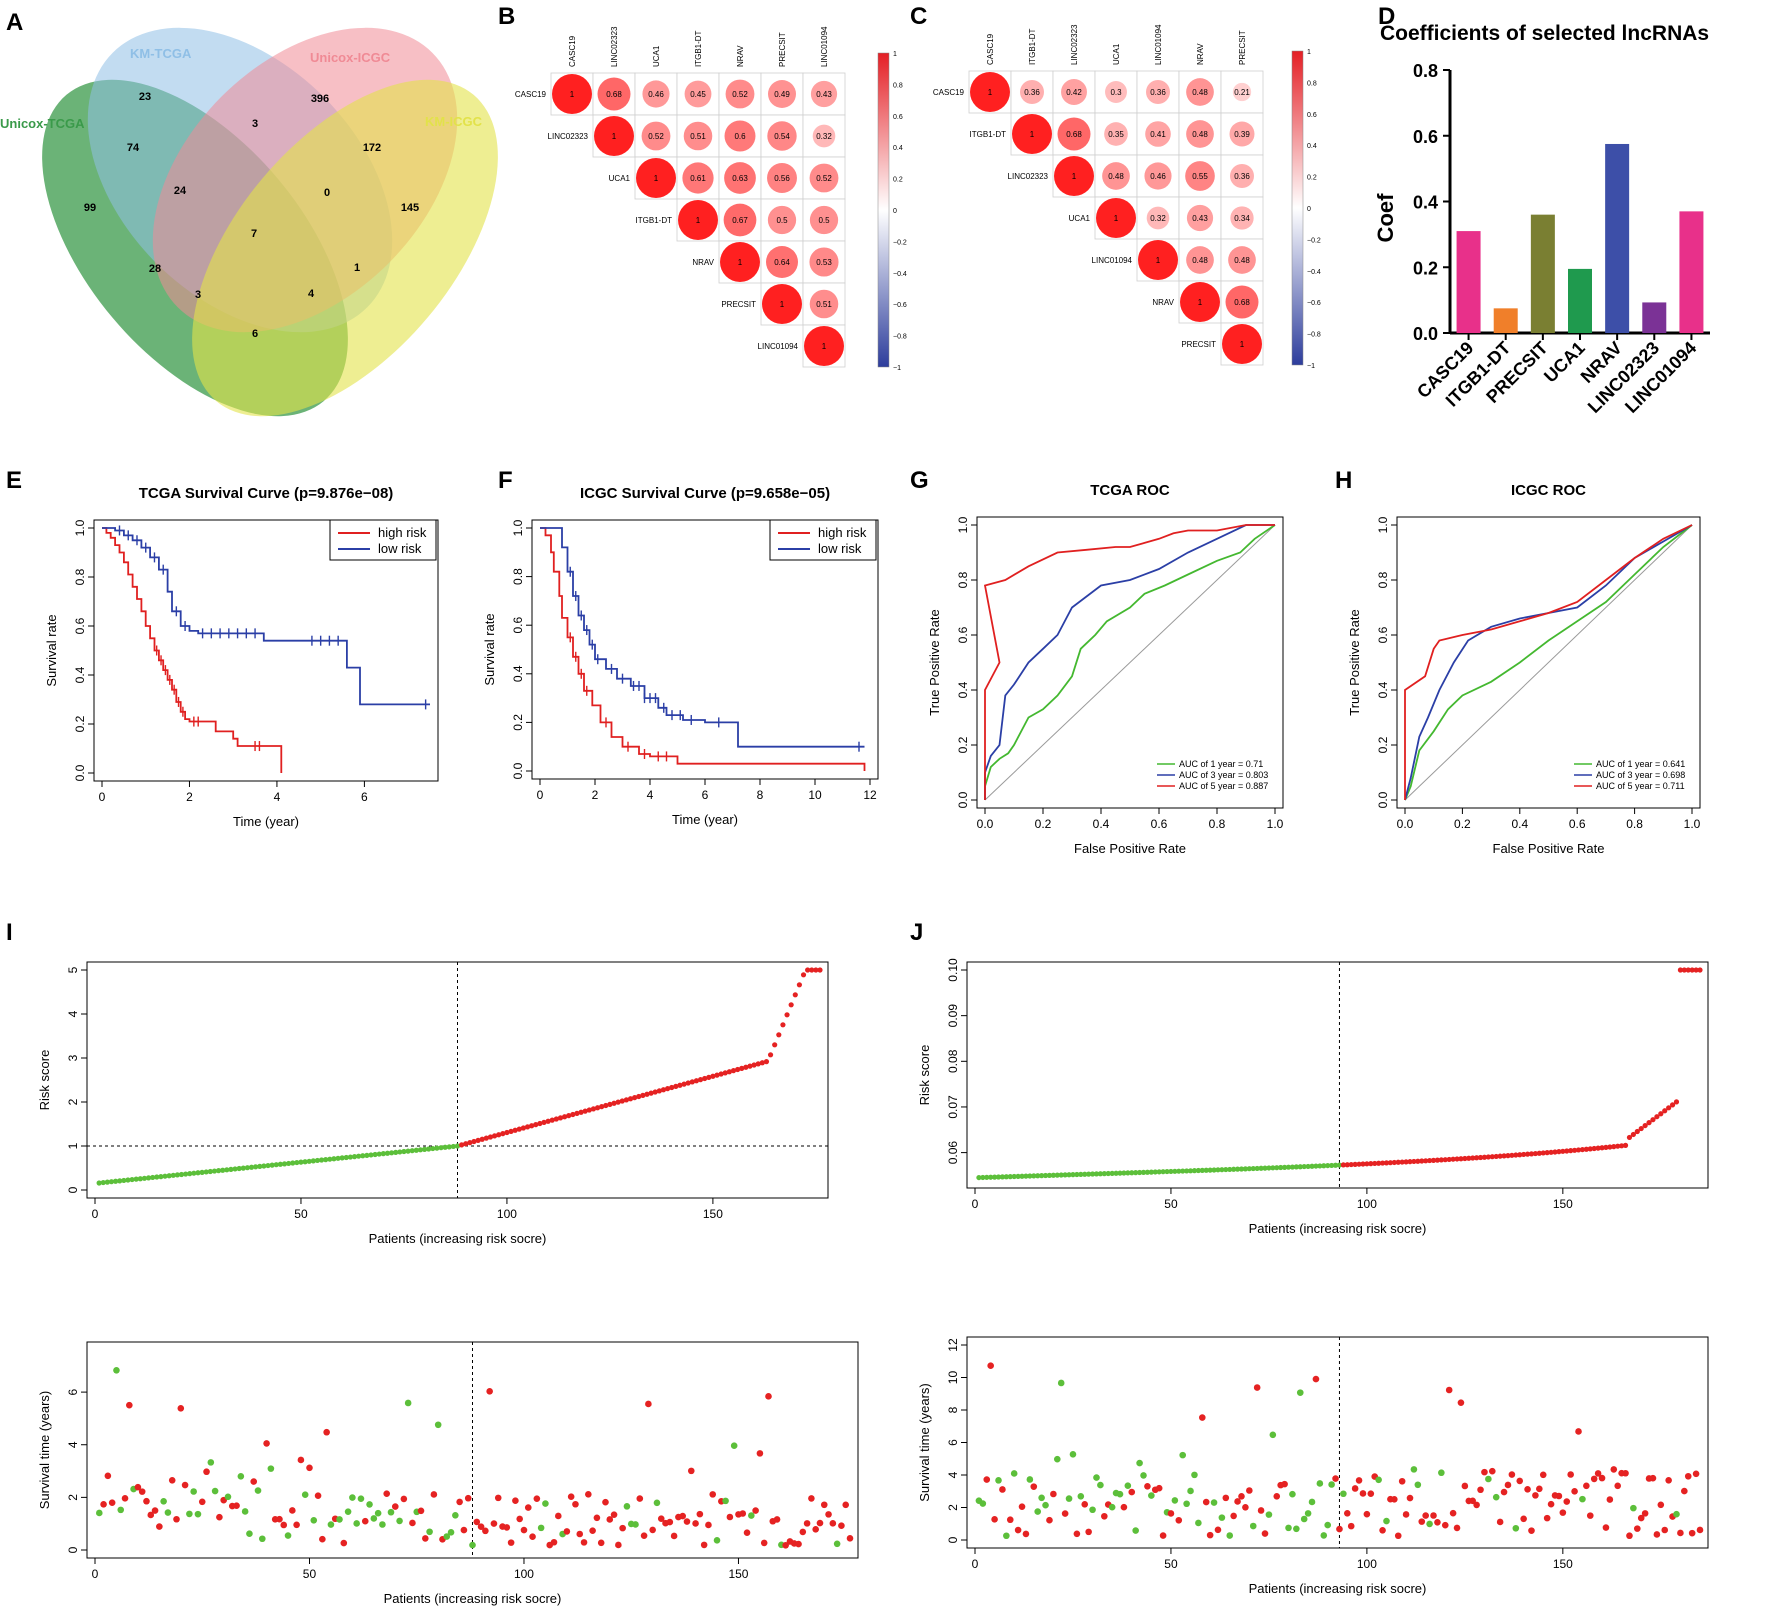 The height and width of the screenshot is (1610, 1772). Describe the element at coordinates (840, 548) in the screenshot. I see `km-legend-label: low risk` at that location.